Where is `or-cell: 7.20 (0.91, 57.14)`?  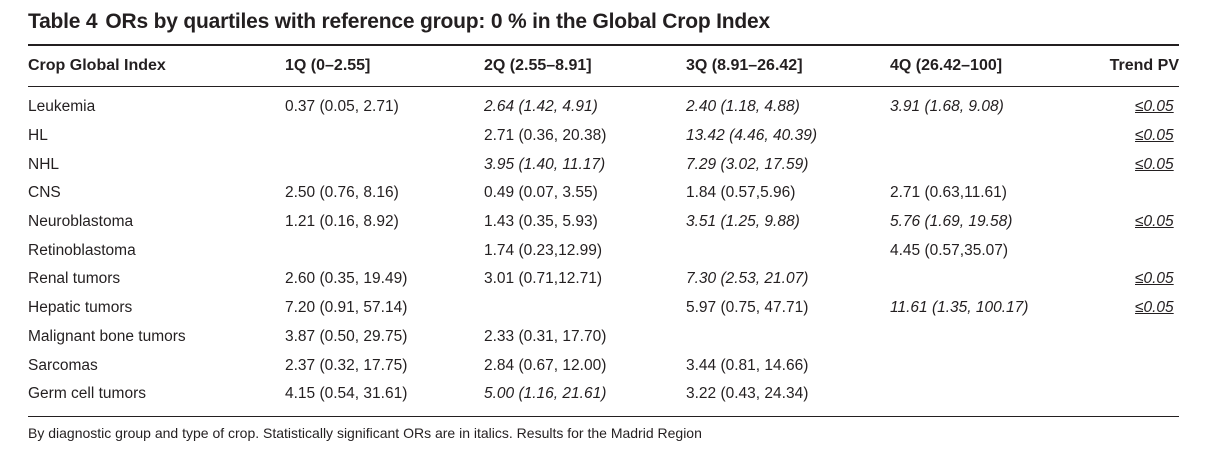 or-cell: 7.20 (0.91, 57.14) is located at coordinates (346, 308).